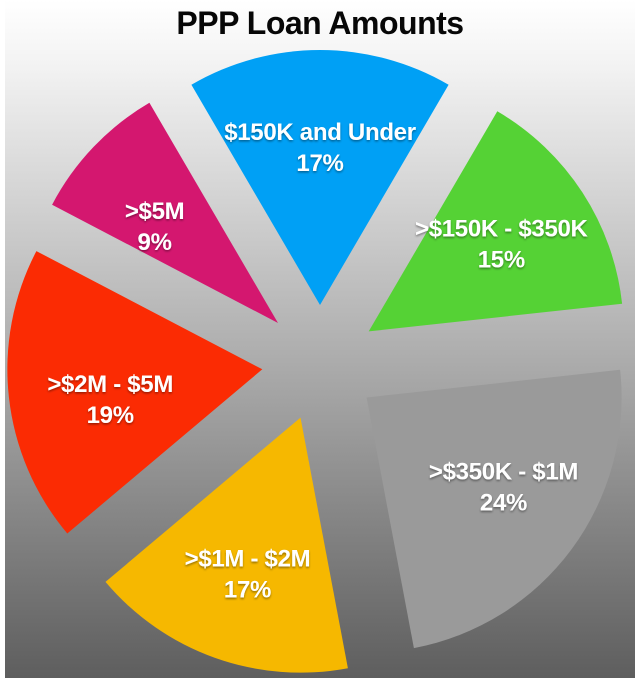 This screenshot has height=684, width=640. Describe the element at coordinates (503, 472) in the screenshot. I see `slice-category-label: >$350K - $1M` at that location.